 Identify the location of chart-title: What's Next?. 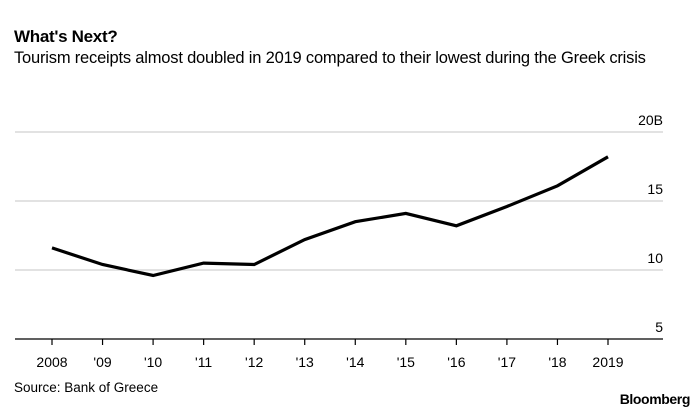
(66, 36).